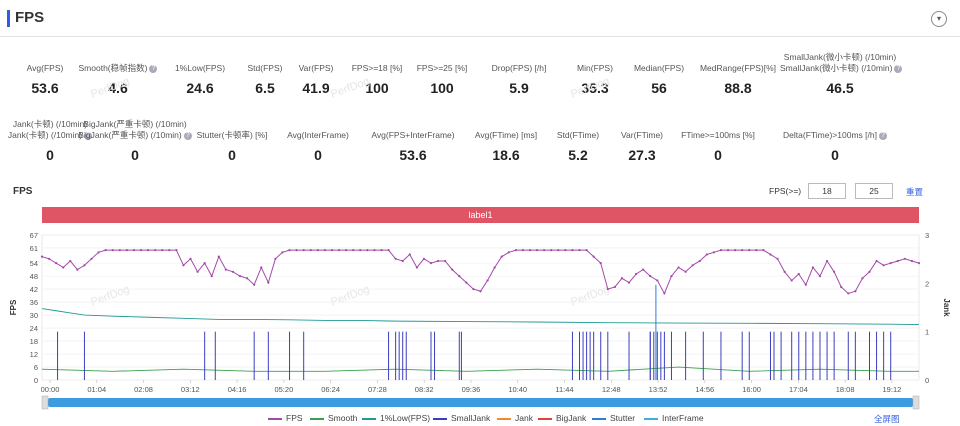  I want to click on legend-label: InterFrame, so click(683, 418).